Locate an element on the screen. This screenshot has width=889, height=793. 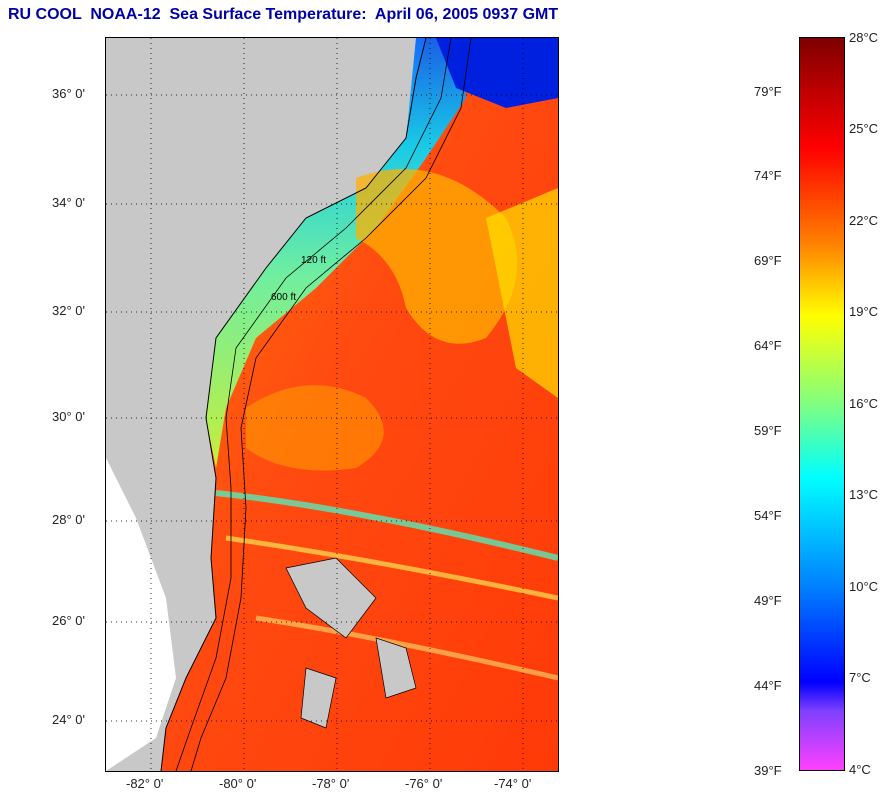
lat-label: 24° 0' is located at coordinates (68, 719).